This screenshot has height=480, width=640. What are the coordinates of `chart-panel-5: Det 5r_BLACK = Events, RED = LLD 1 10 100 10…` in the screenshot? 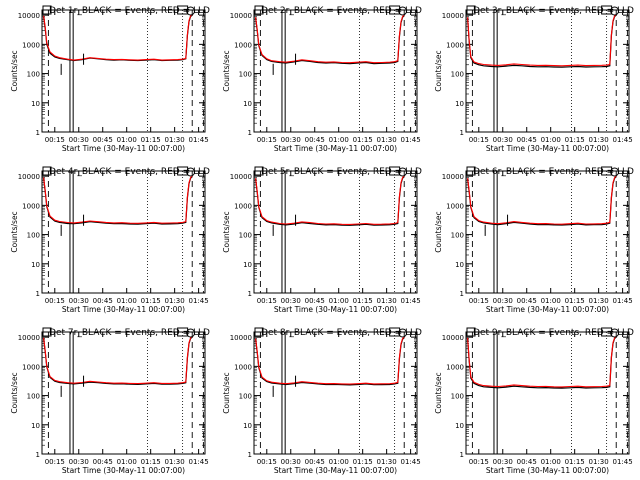 It's located at (322, 240).